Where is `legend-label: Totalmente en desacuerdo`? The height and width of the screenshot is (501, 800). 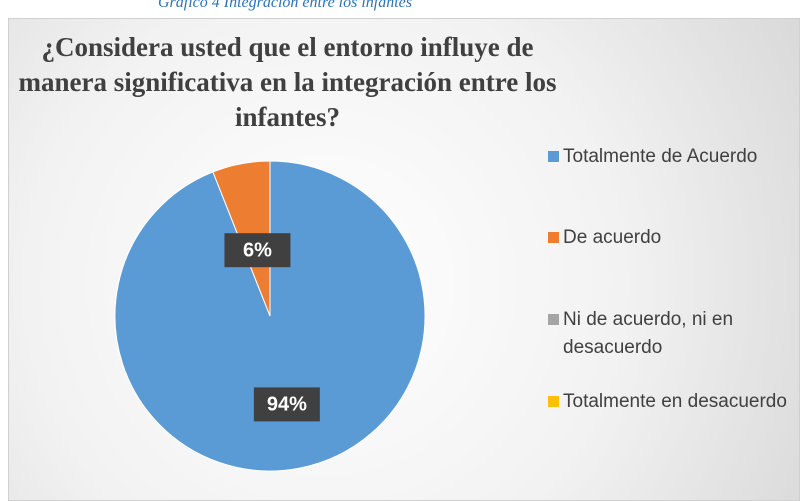
legend-label: Totalmente en desacuerdo is located at coordinates (675, 401).